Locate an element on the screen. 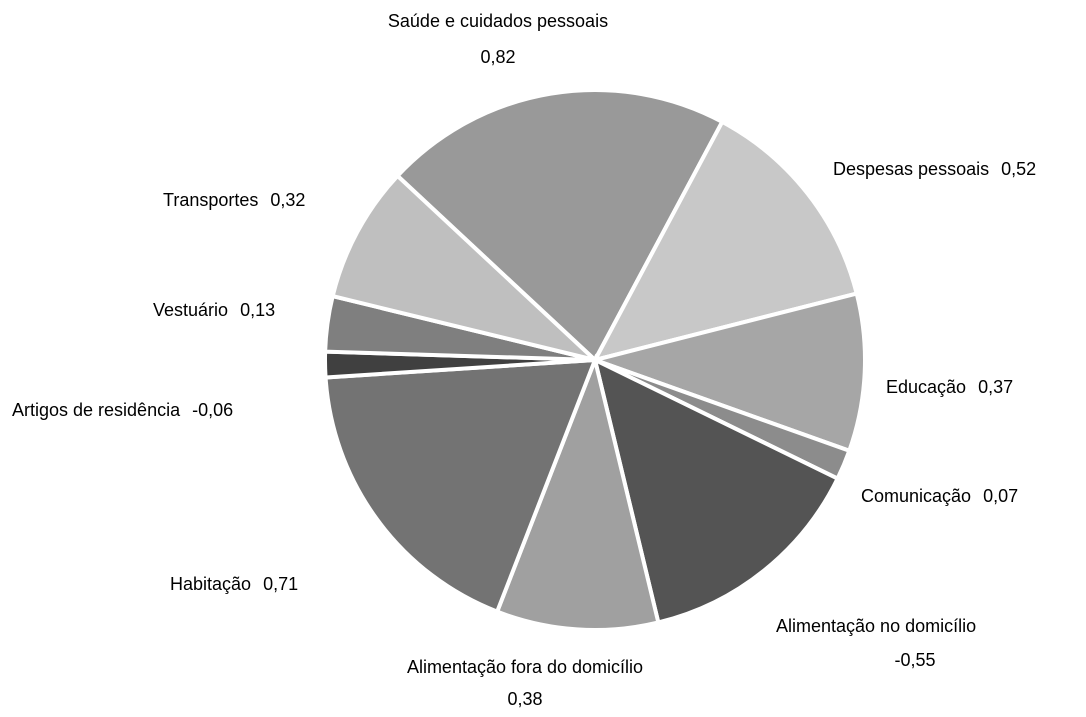  value-label: 0,82 is located at coordinates (497, 57).